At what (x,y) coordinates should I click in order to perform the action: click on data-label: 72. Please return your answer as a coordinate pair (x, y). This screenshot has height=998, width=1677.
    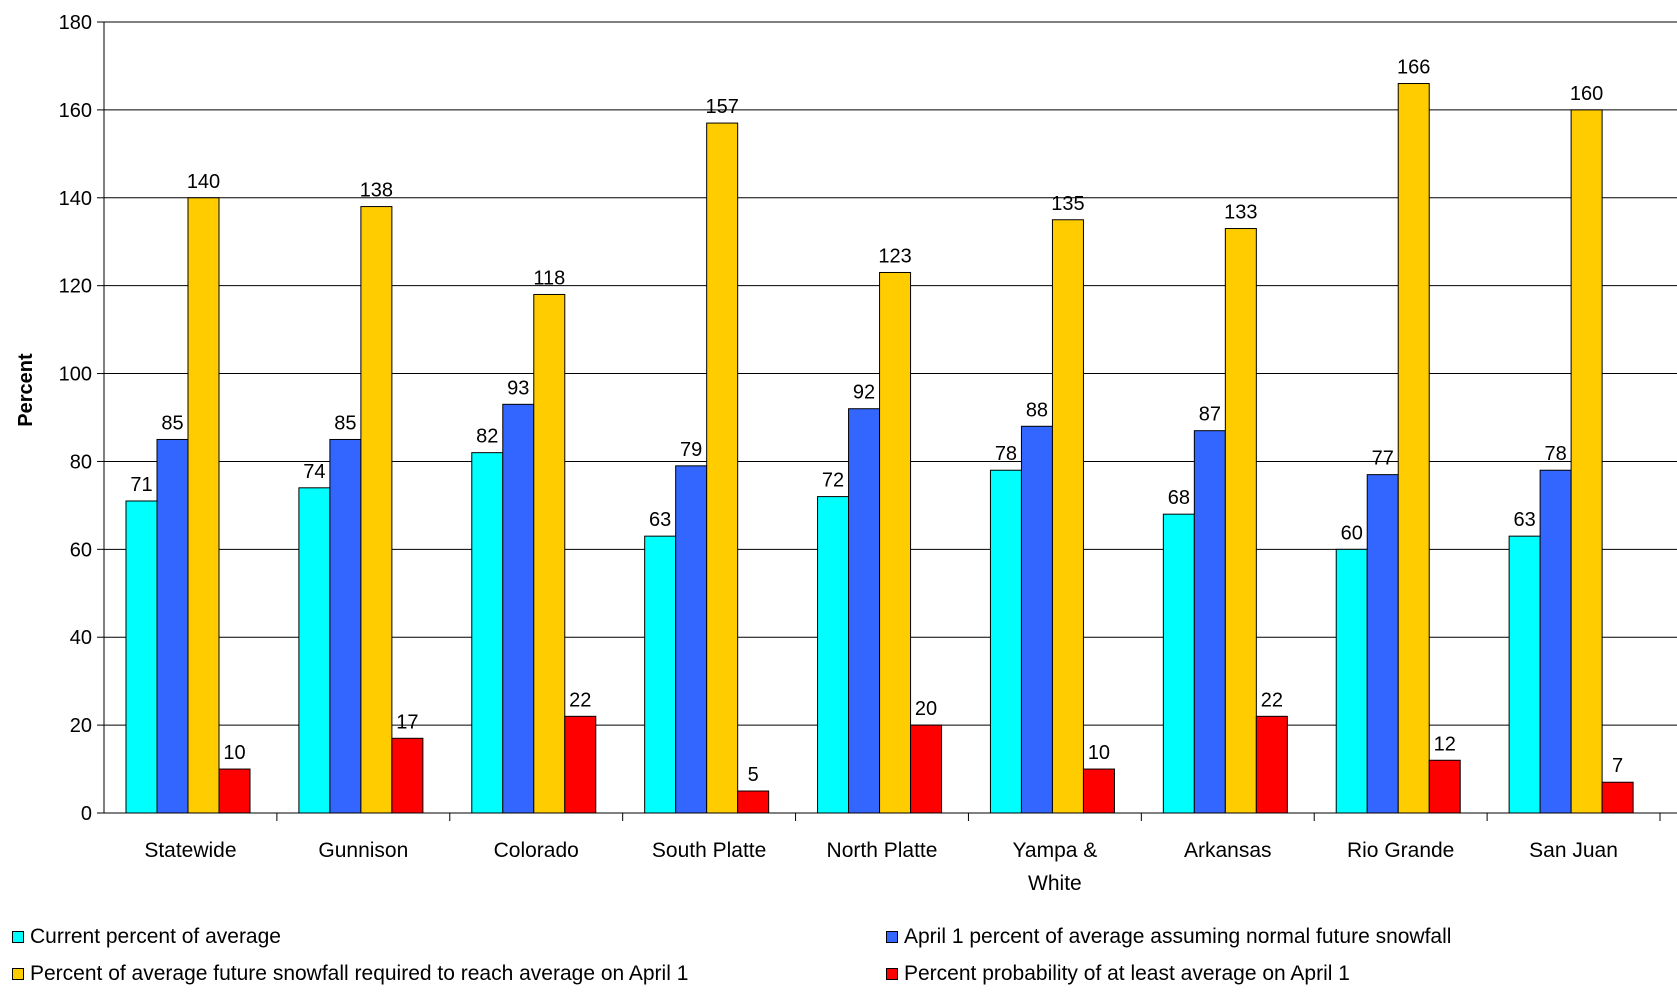
    Looking at the image, I should click on (833, 481).